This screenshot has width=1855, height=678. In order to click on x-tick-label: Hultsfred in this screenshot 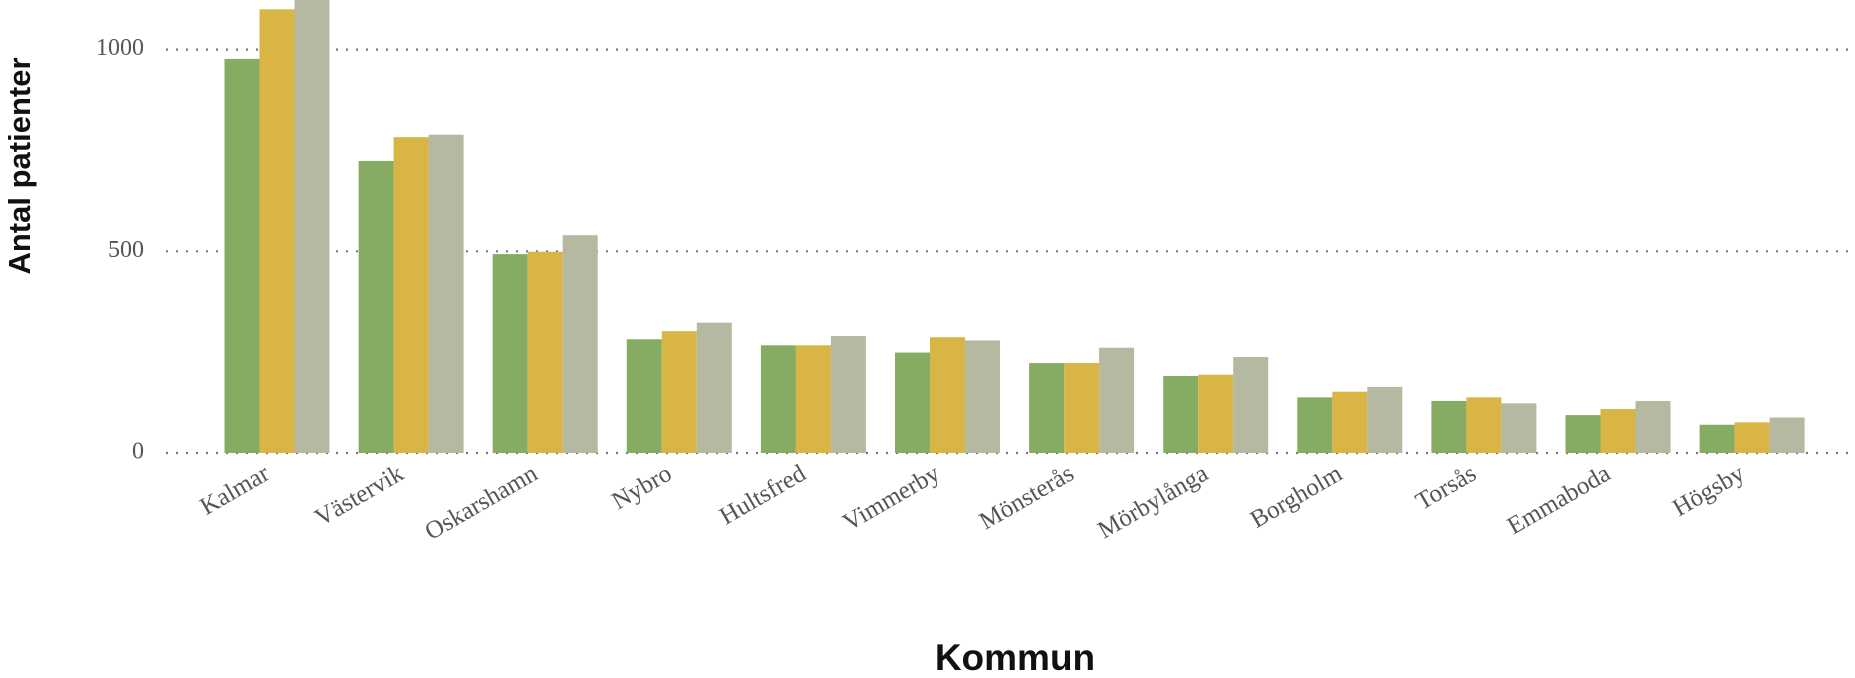, I will do `click(763, 495)`.